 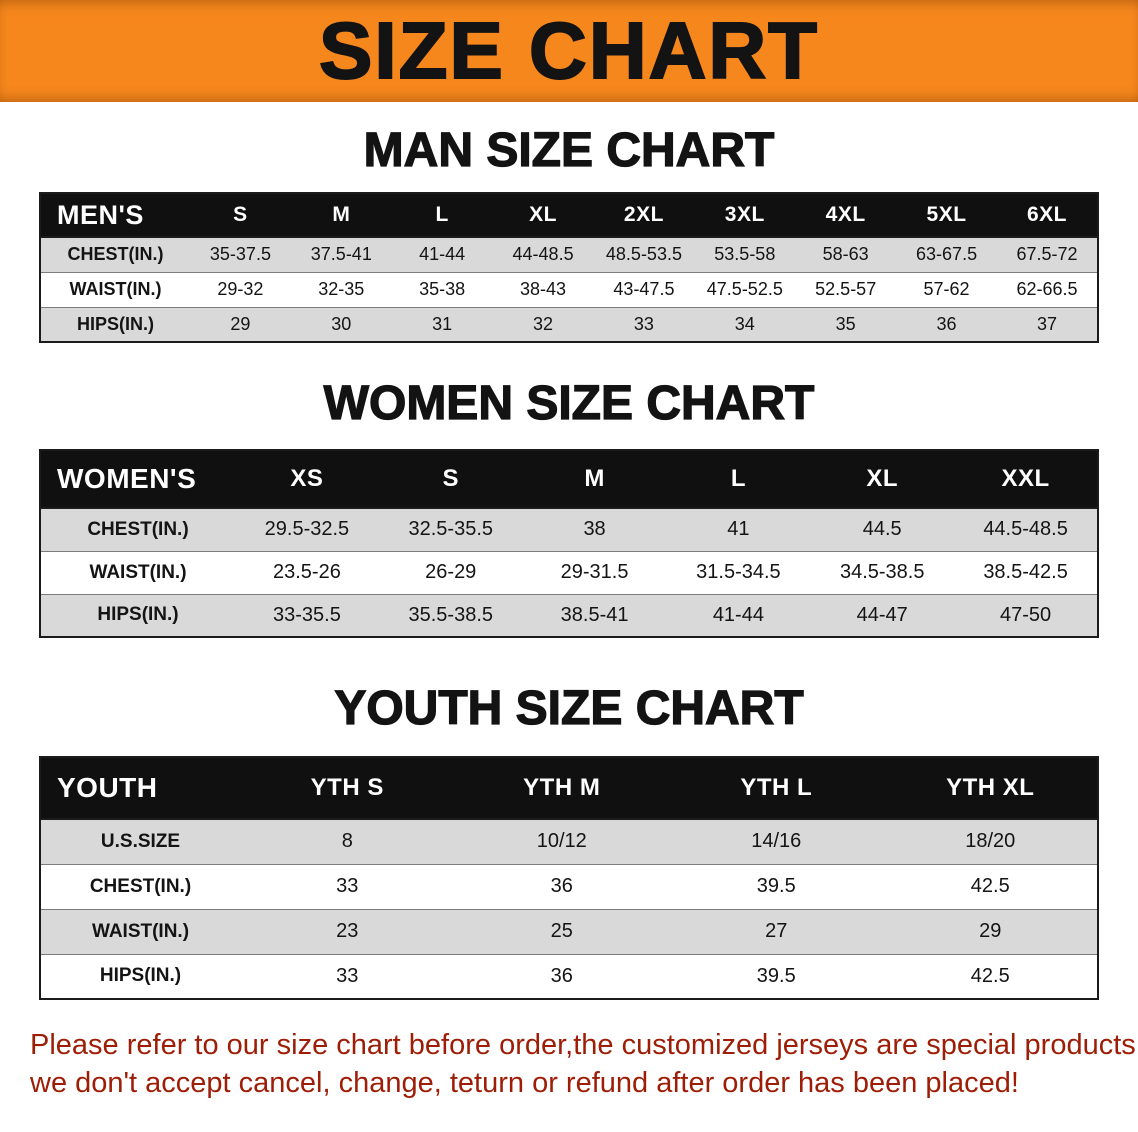 I want to click on size-value: 67.5-72, so click(x=1047, y=254).